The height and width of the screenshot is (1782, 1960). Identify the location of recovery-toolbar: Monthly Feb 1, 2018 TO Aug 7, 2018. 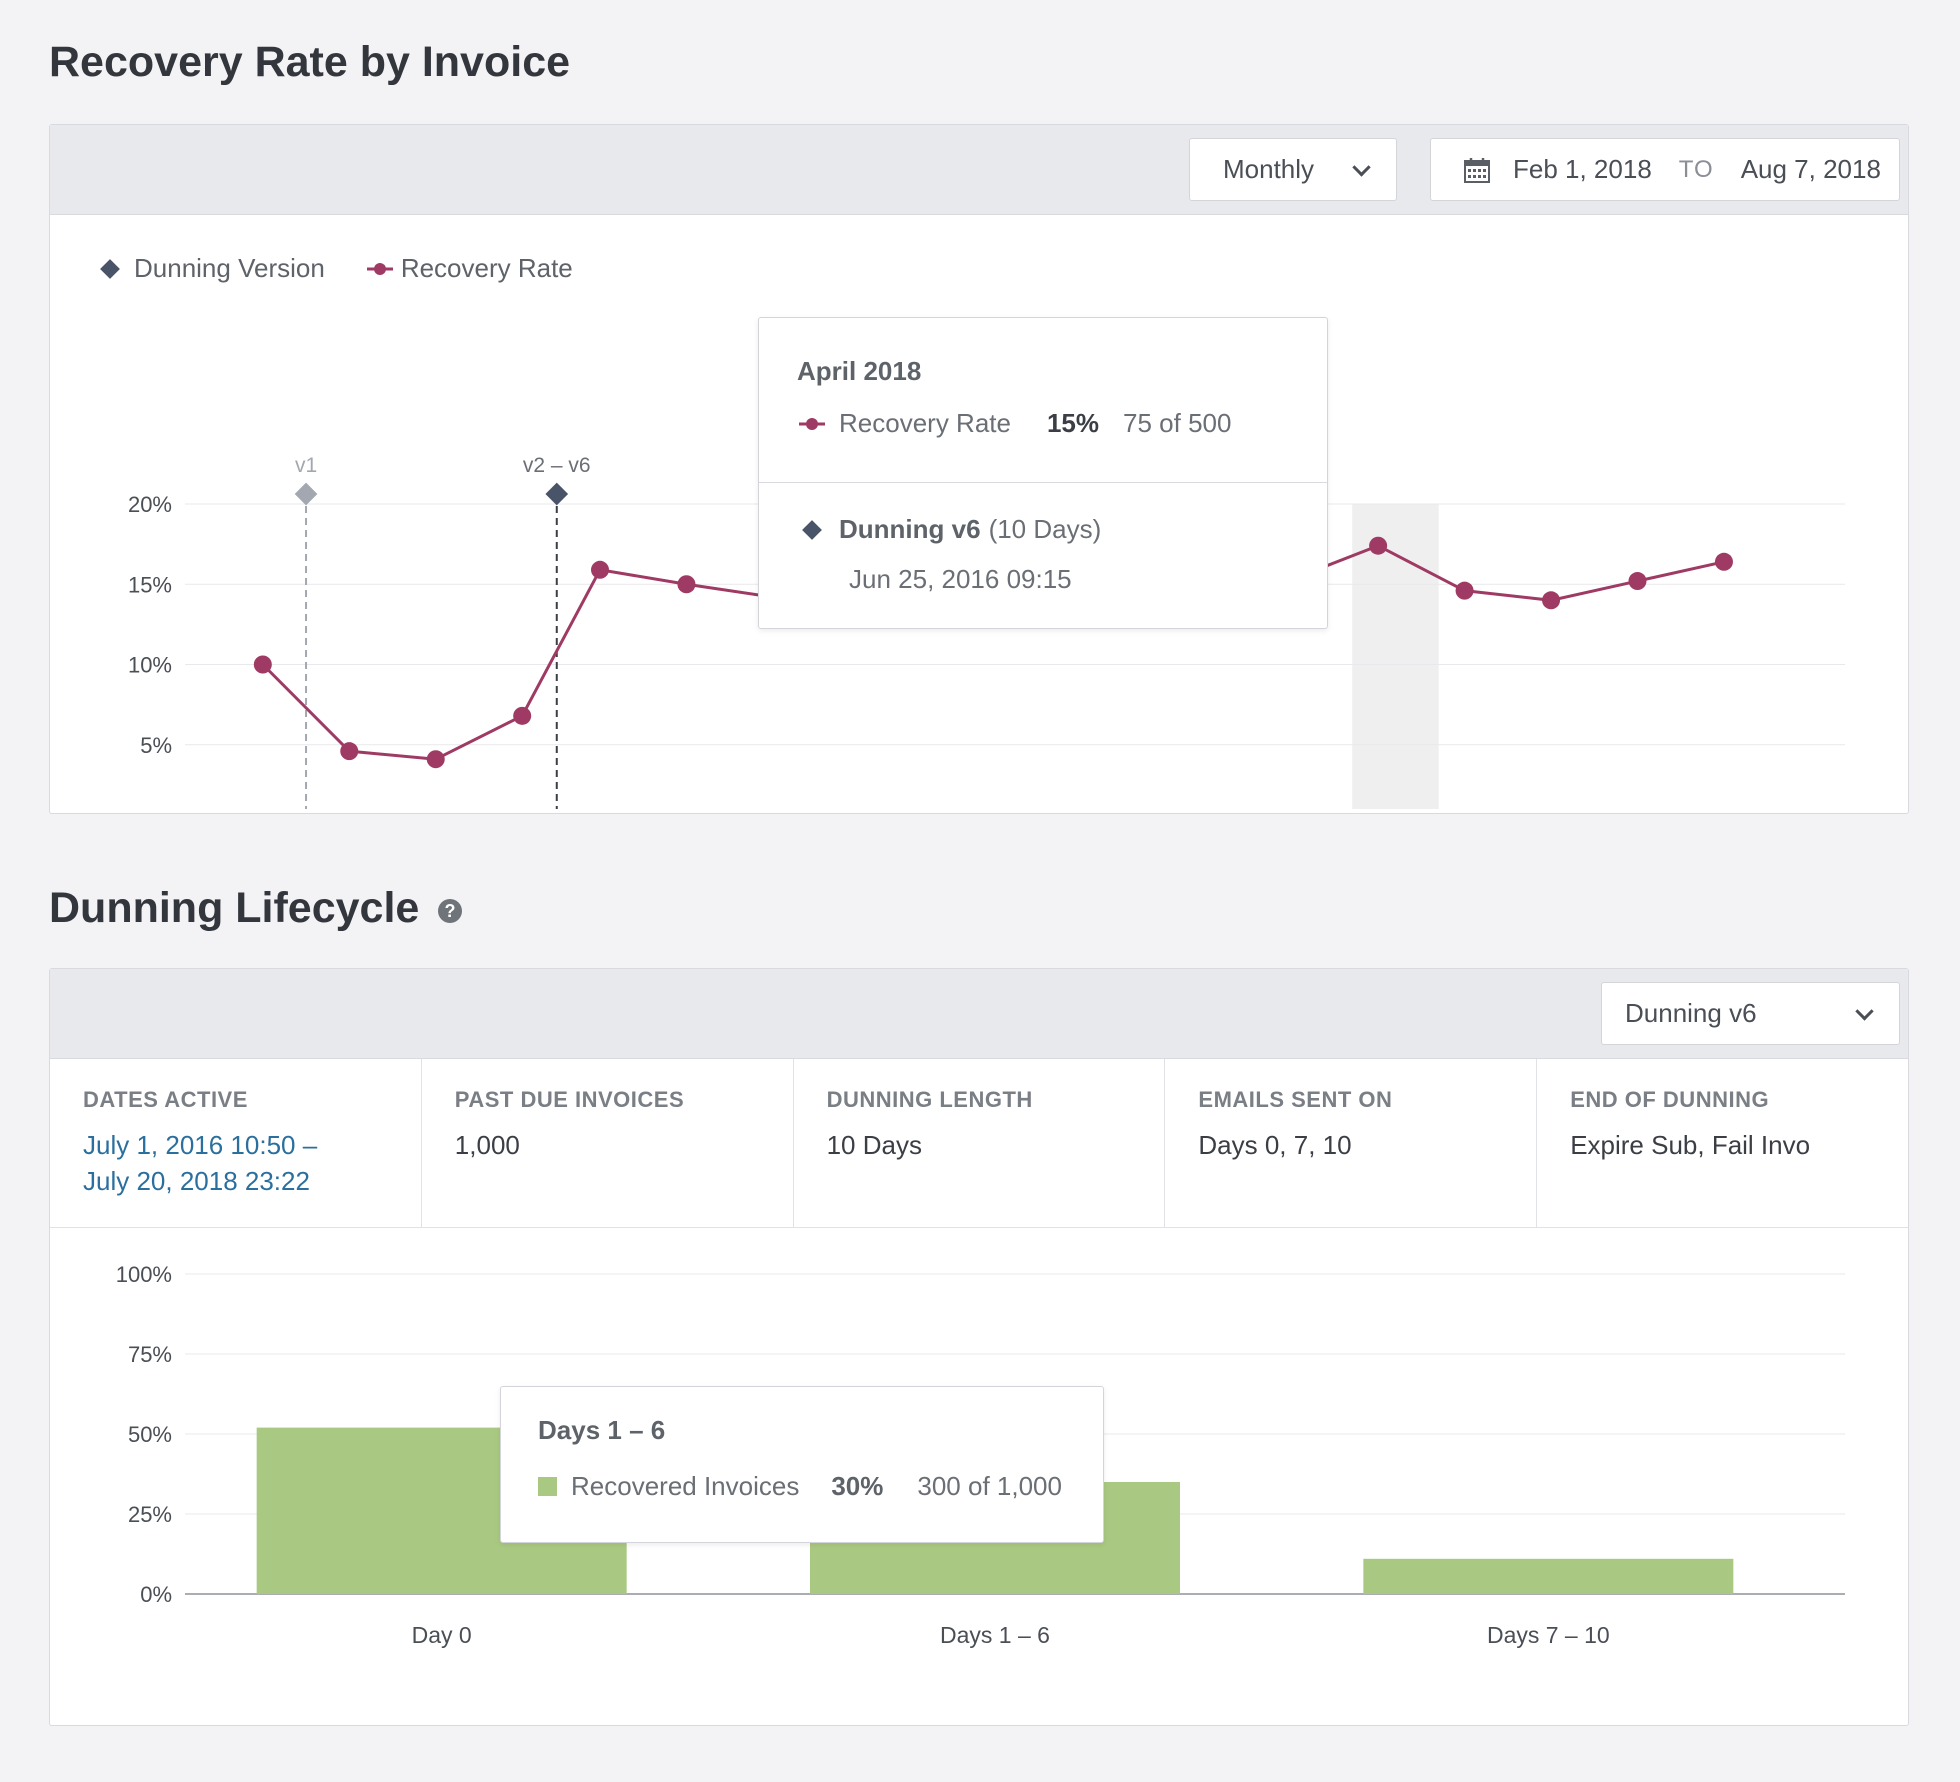
(979, 170).